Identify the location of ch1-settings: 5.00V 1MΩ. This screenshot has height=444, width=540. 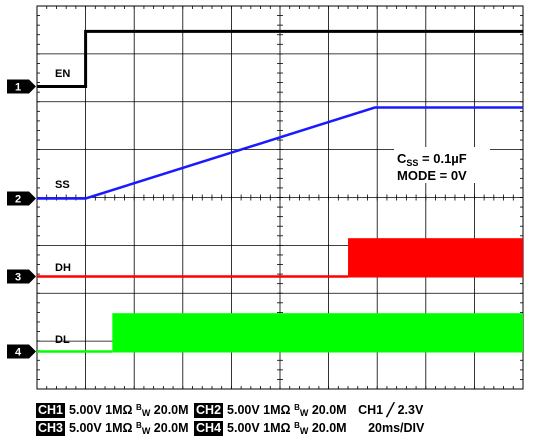
(101, 410).